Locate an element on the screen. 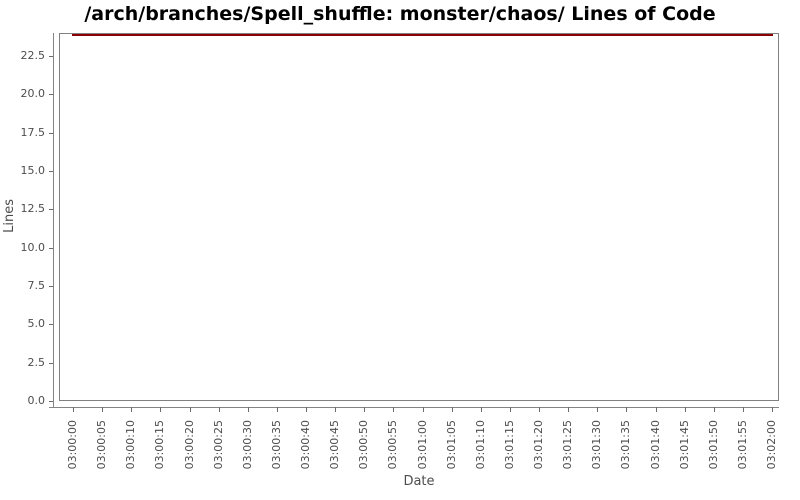 The height and width of the screenshot is (500, 800). y-tick-label: 17.5 is located at coordinates (33, 132).